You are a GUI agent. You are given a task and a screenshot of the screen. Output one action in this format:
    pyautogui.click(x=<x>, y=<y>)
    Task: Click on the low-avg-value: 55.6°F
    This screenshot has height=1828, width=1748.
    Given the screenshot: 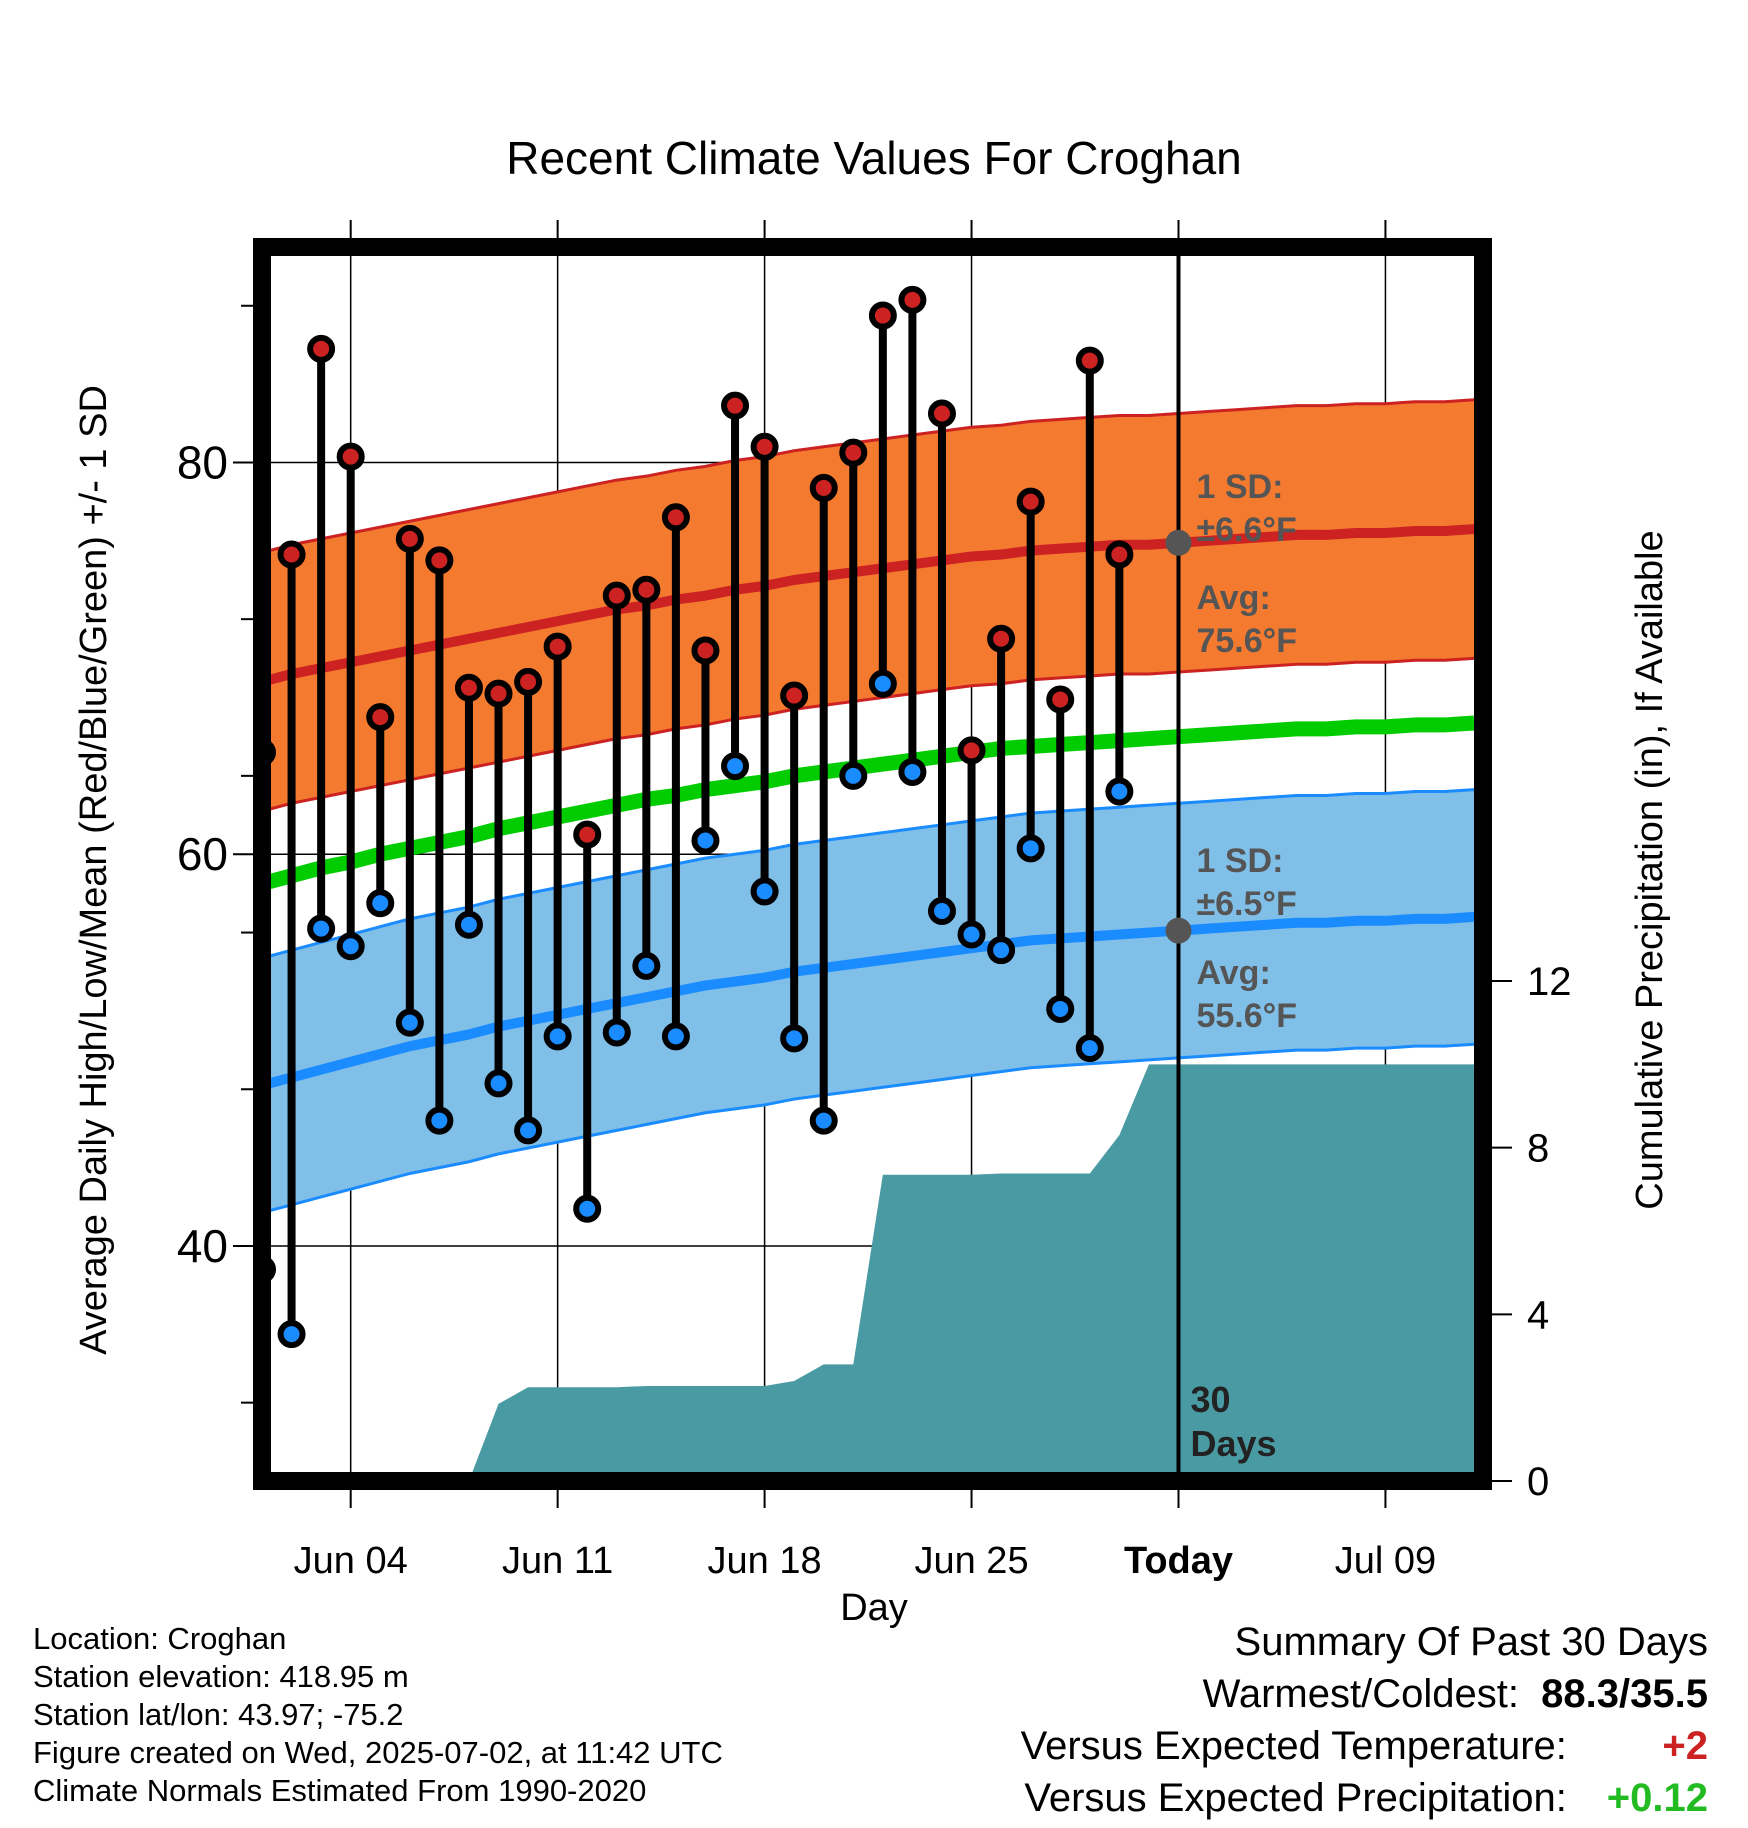 What is the action you would take?
    pyautogui.click(x=1246, y=1016)
    